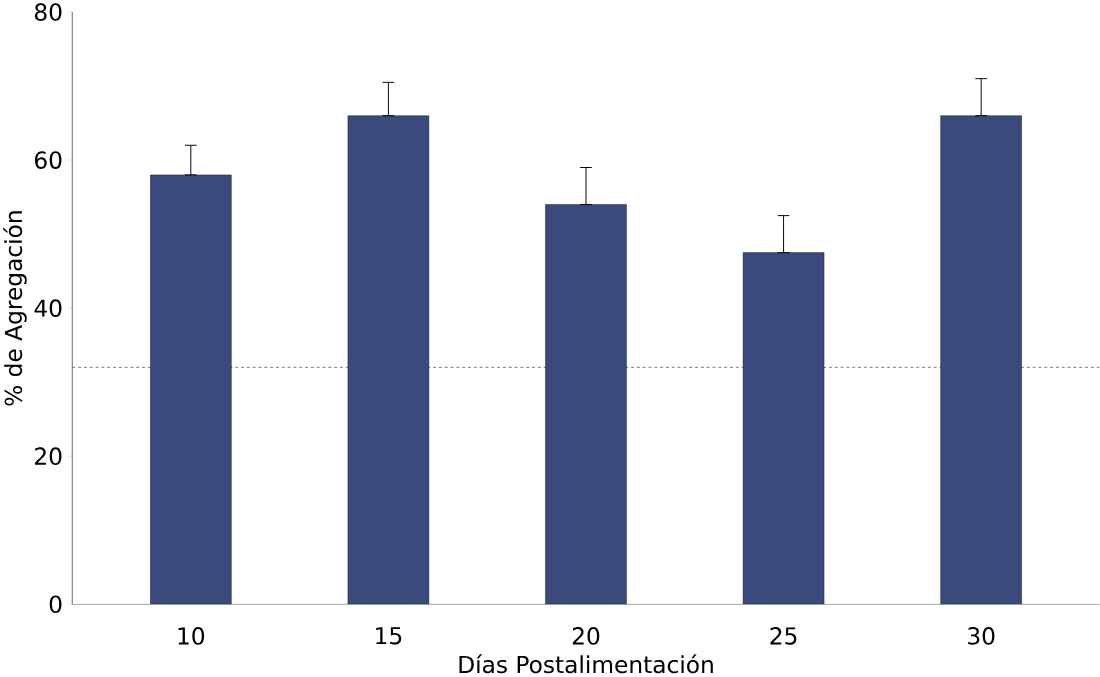 Image resolution: width=1100 pixels, height=677 pixels. What do you see at coordinates (586, 636) in the screenshot?
I see `x-tick-label: 20` at bounding box center [586, 636].